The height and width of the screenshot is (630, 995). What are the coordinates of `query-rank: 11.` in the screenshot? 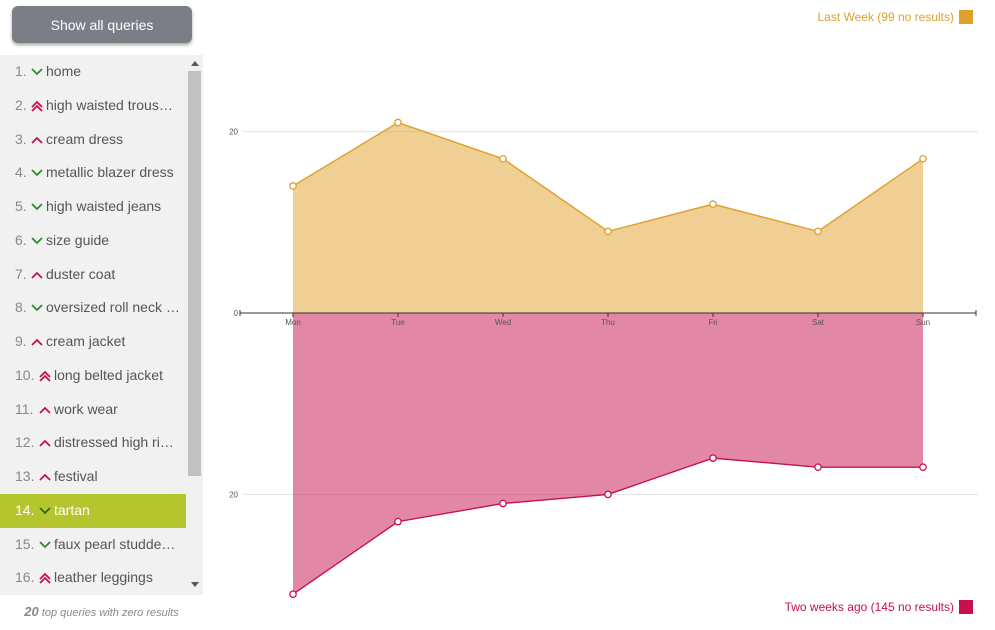 It's located at (24, 409).